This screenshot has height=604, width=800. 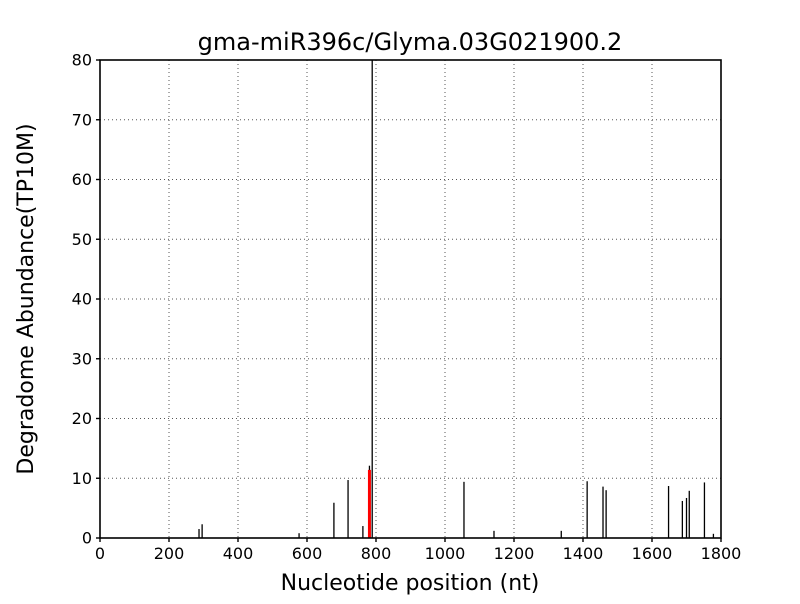 What do you see at coordinates (82, 358) in the screenshot?
I see `y-tick-label: 30` at bounding box center [82, 358].